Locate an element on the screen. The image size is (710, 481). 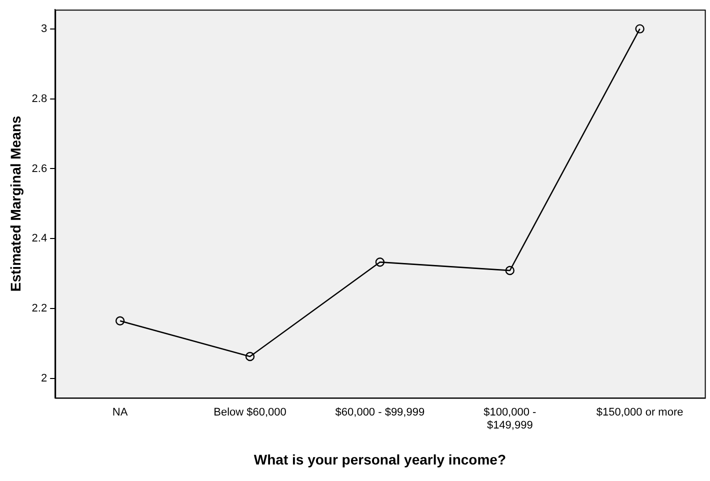
x-axis-title: What is your personal yearly income? is located at coordinates (380, 459).